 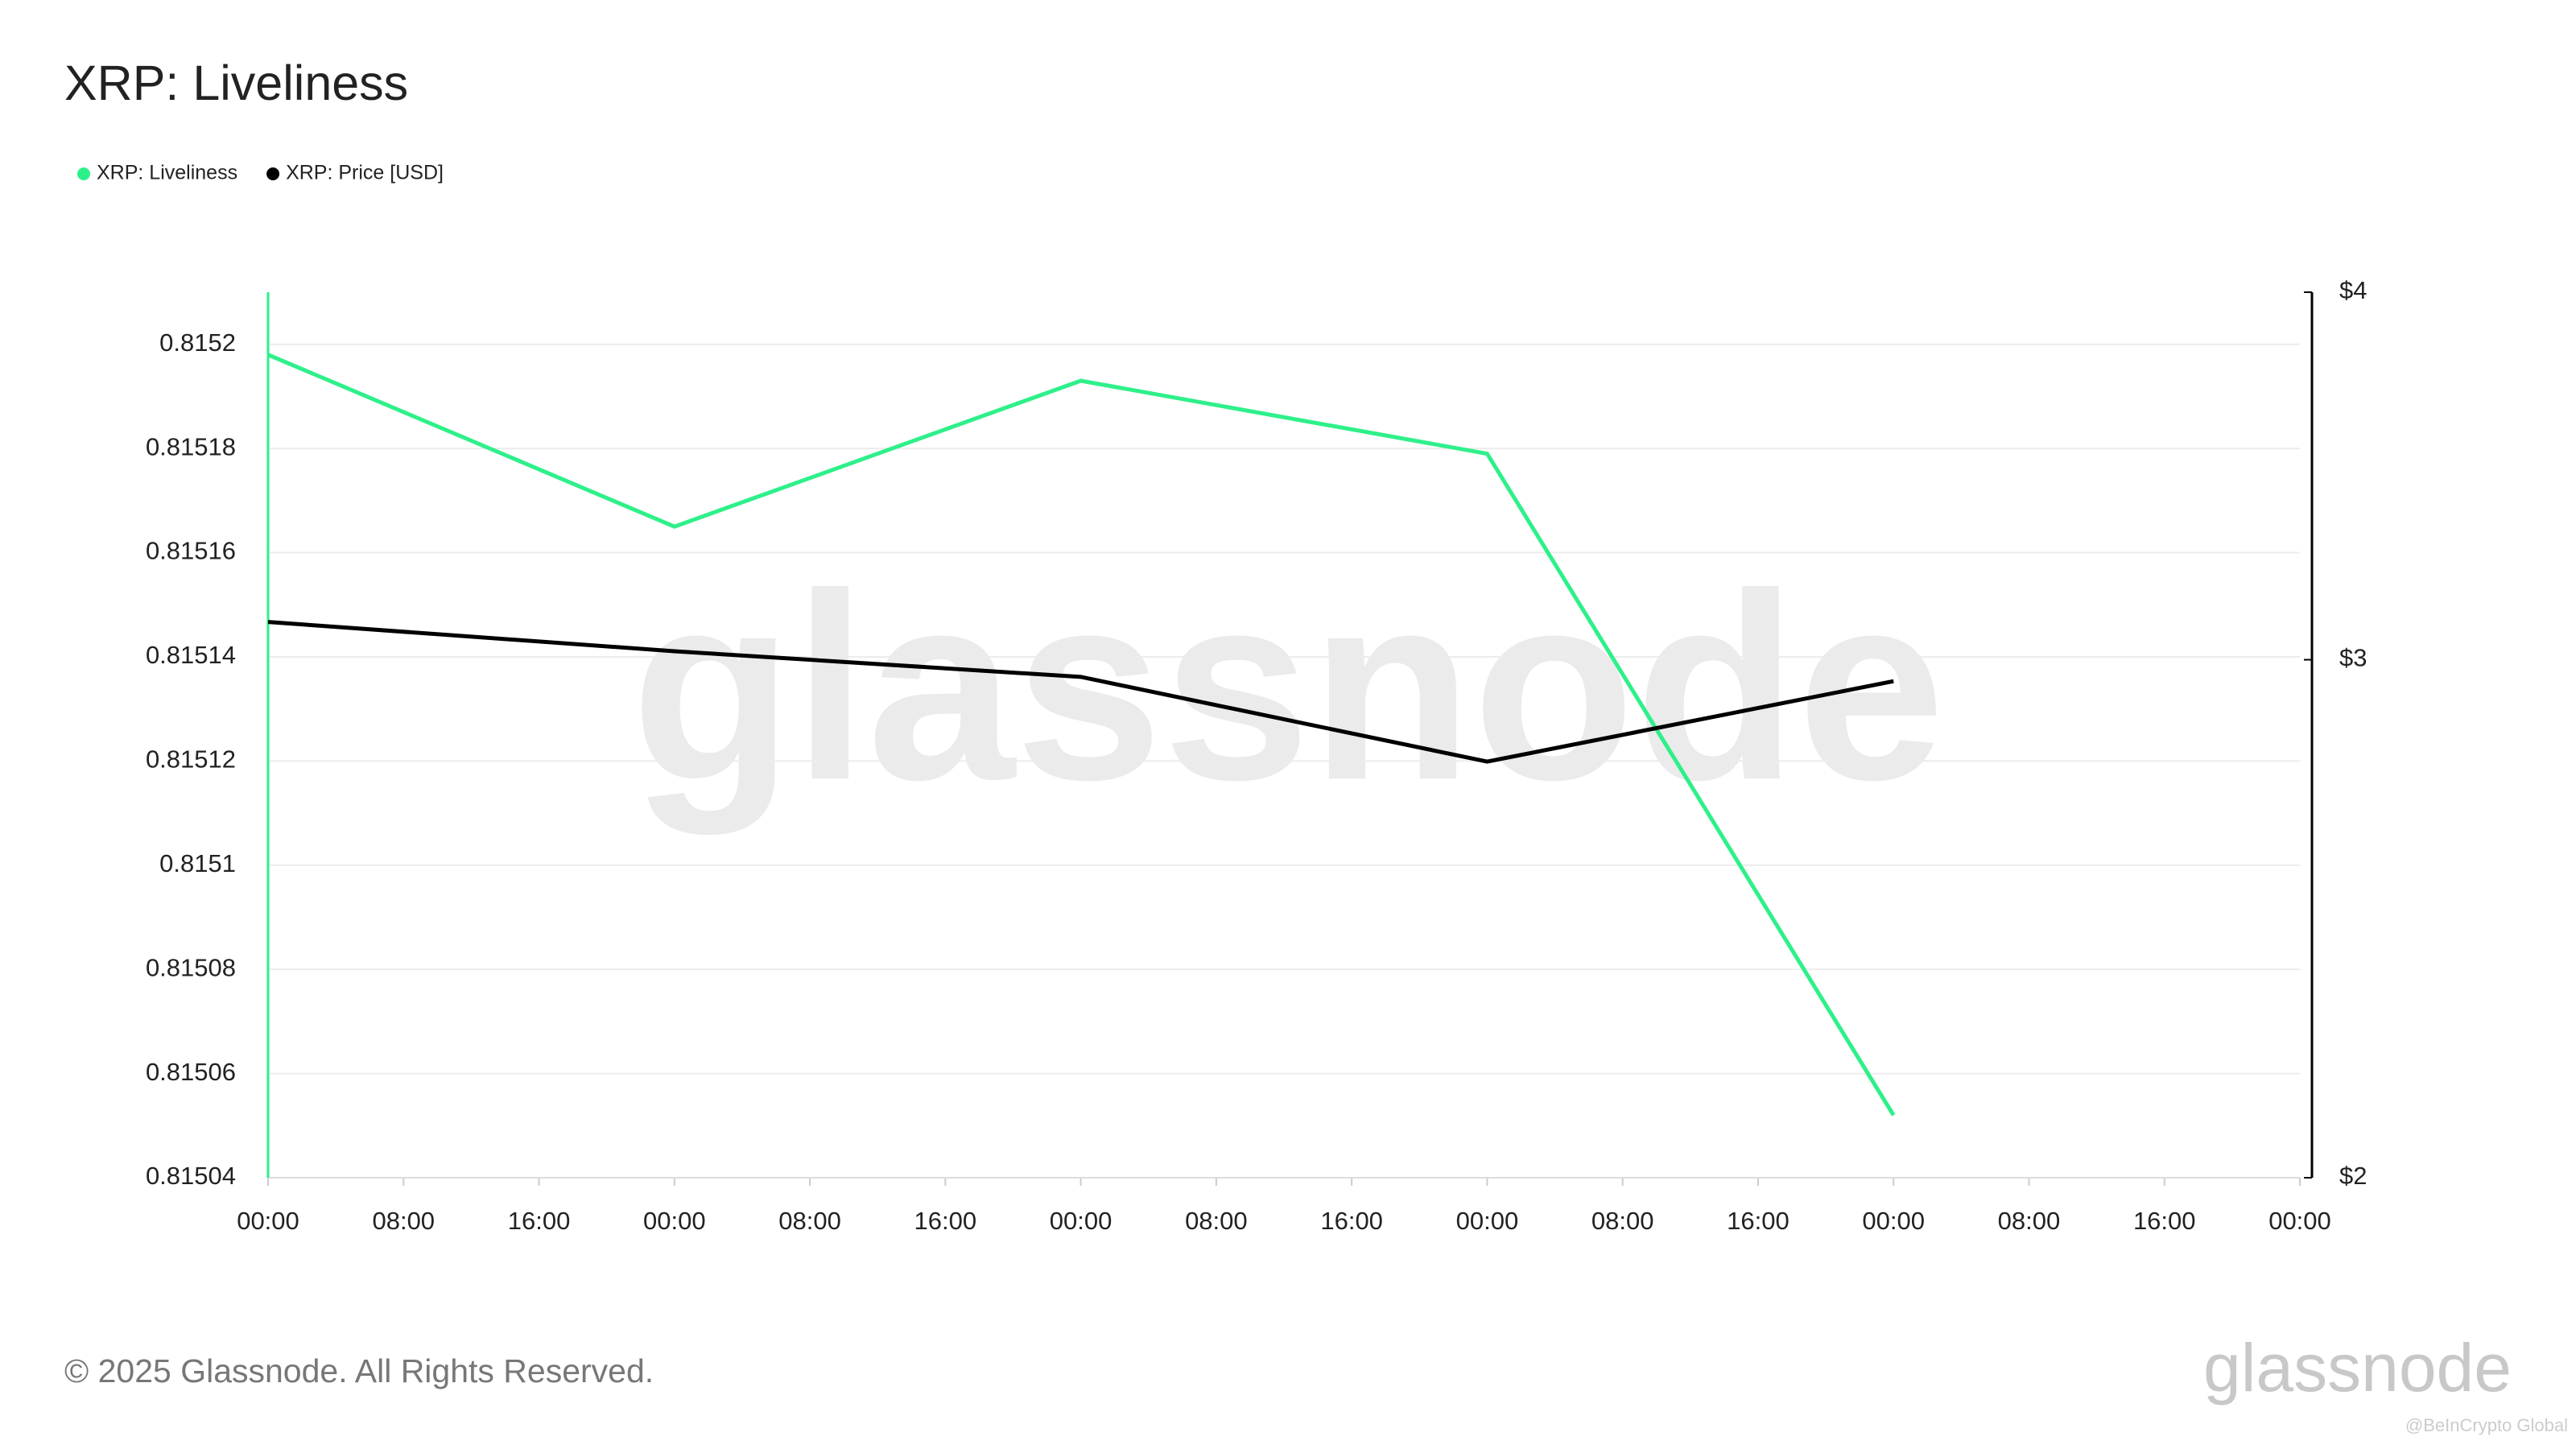 I want to click on legend: XRP: Liveliness XRP: Price [USD], so click(x=260, y=173).